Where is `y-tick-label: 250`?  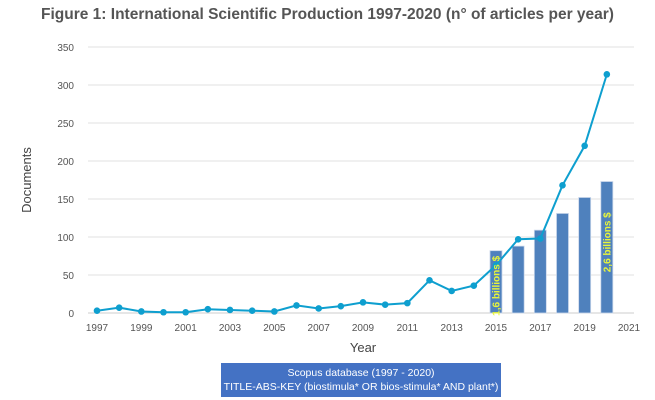
y-tick-label: 250 is located at coordinates (65, 124).